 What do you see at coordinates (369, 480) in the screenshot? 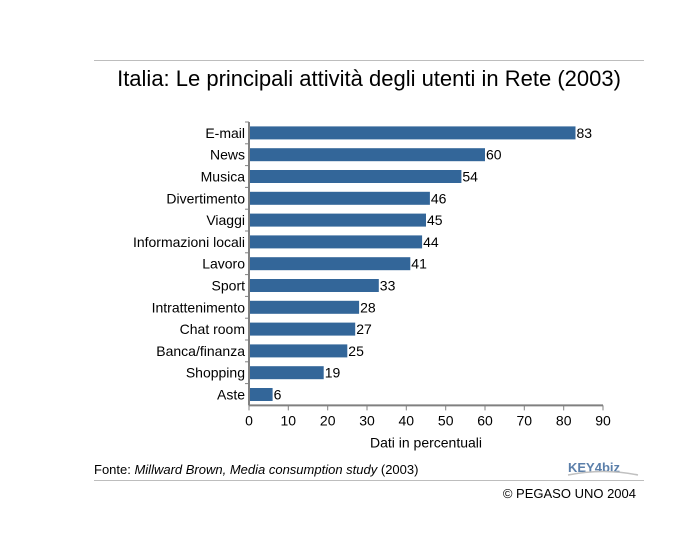
I see `bottom-rule` at bounding box center [369, 480].